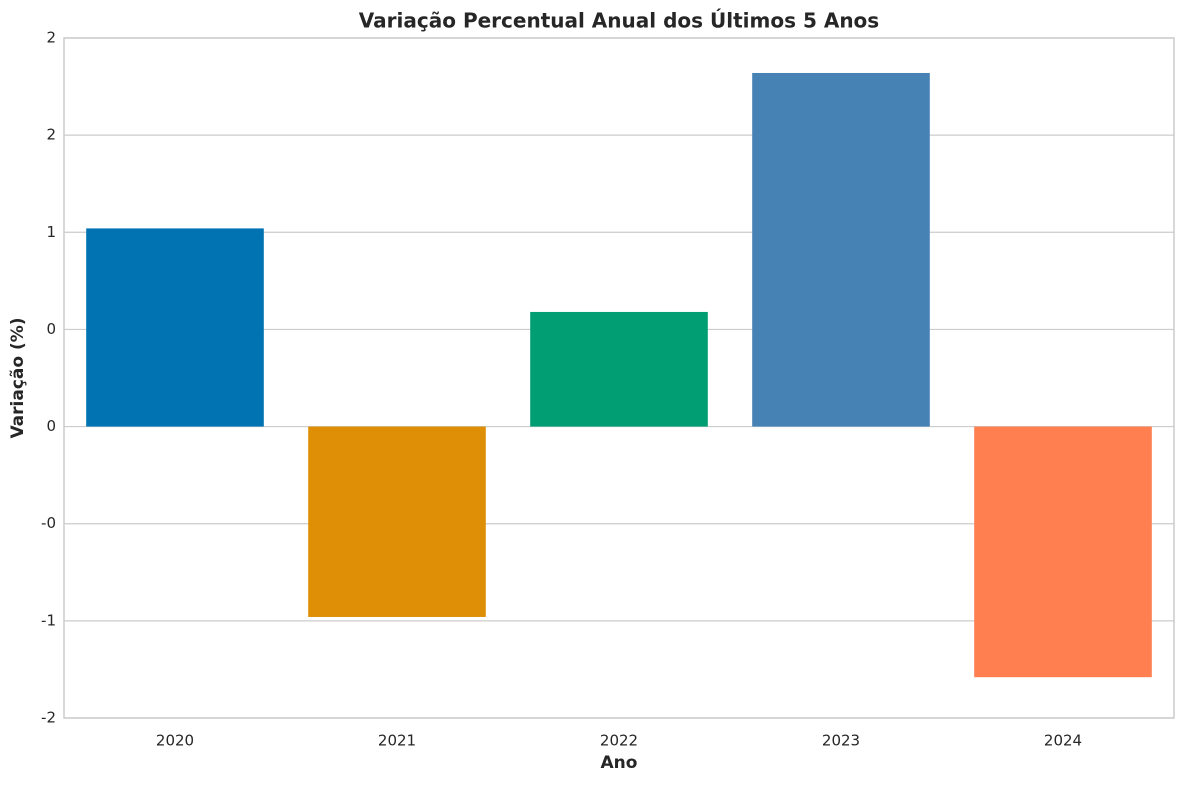  I want to click on y-tick-label: -1, so click(48, 620).